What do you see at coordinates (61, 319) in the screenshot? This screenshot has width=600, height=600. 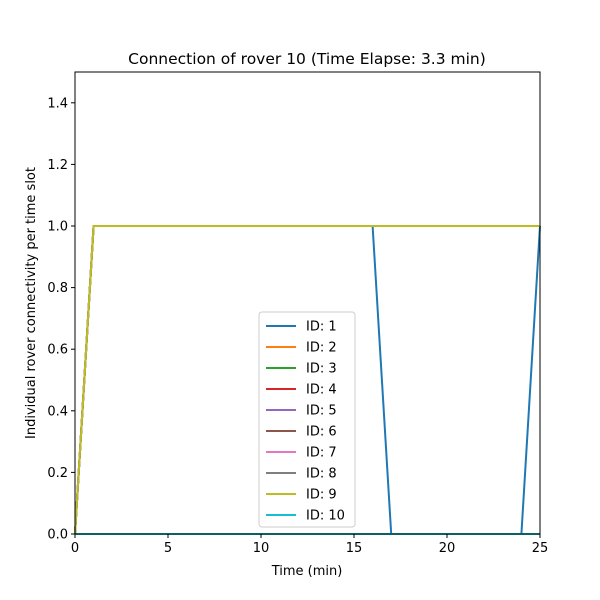 I see `y-axis-ticks: 0.0 0.2 0.4 0.6 0.8 1.0 1.2 1.4` at bounding box center [61, 319].